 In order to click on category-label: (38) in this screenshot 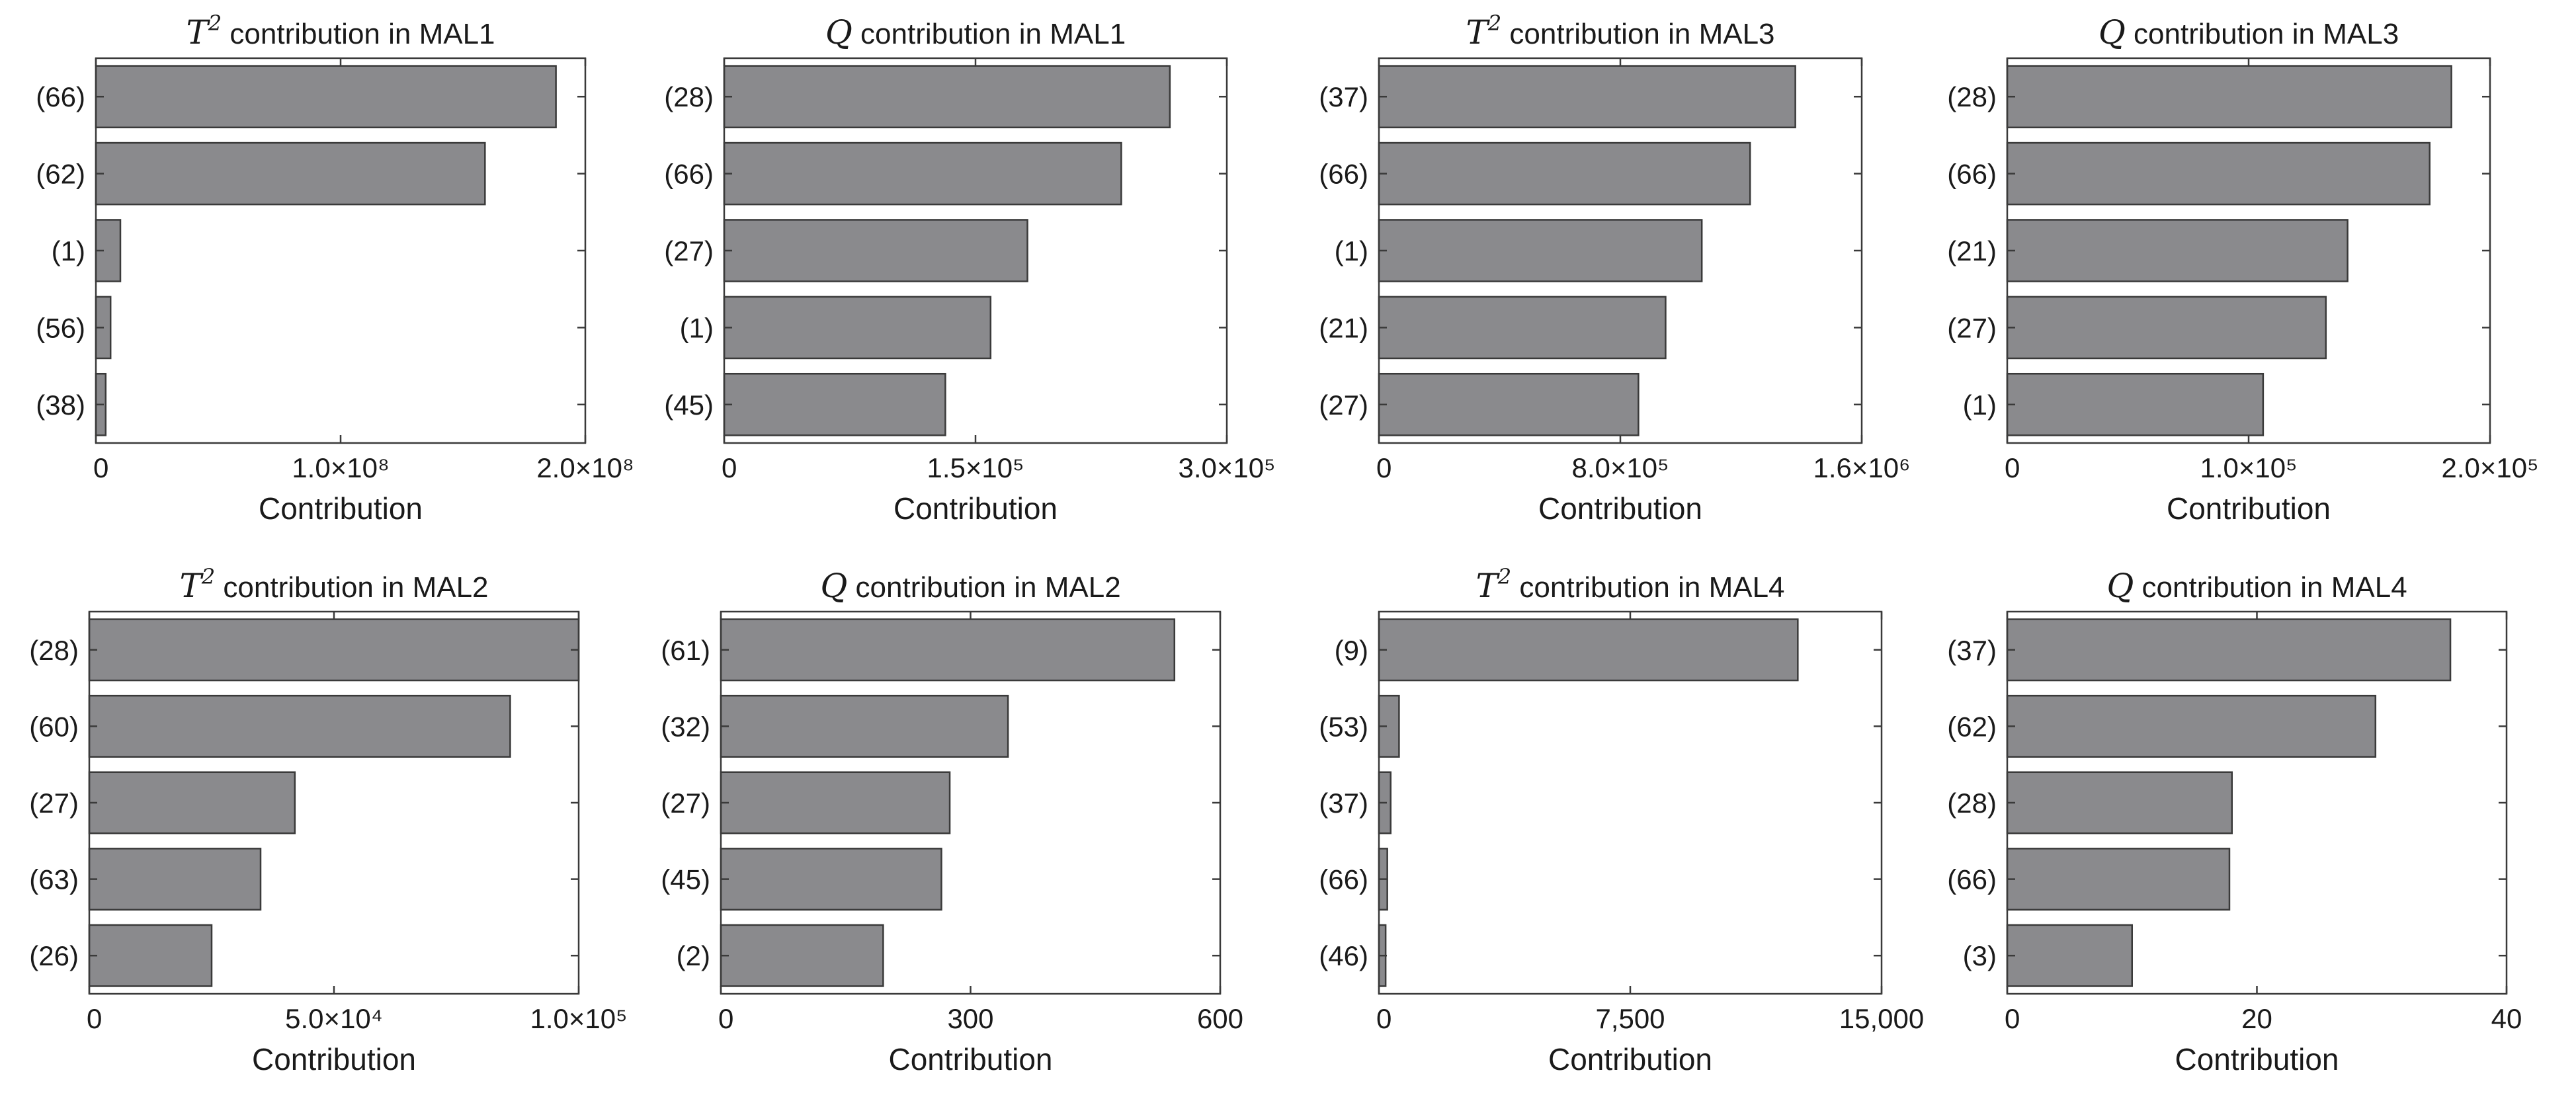, I will do `click(60, 405)`.